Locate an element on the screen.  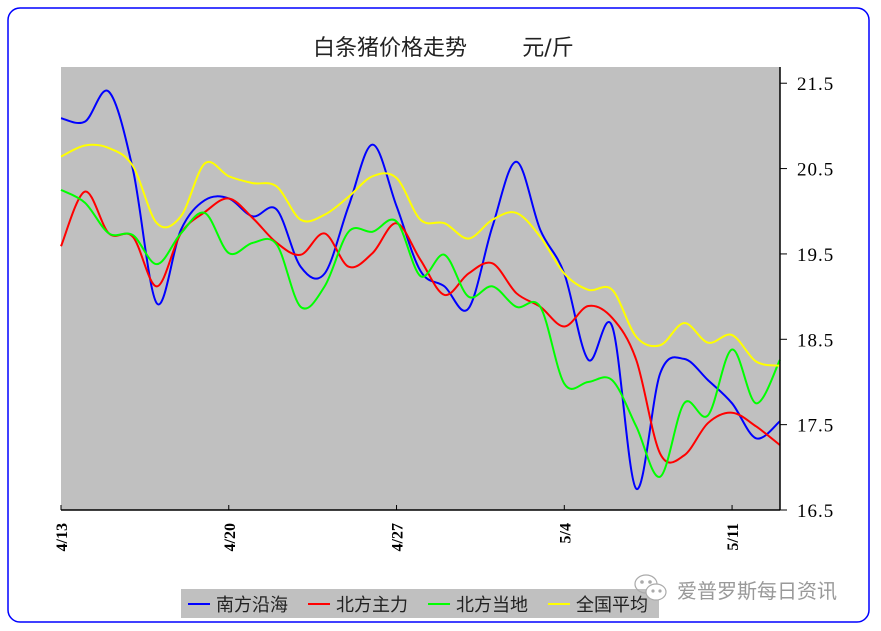
chart-title: 白条猪价格走势 is located at coordinates (390, 48).